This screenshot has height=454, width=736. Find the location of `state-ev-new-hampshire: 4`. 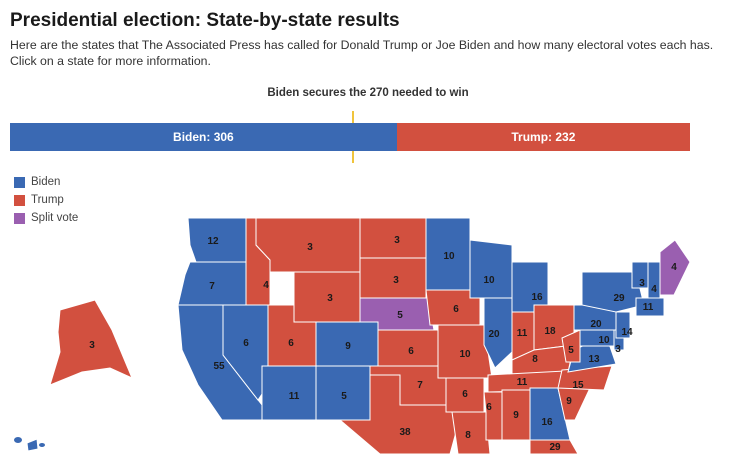

state-ev-new-hampshire: 4 is located at coordinates (654, 289).